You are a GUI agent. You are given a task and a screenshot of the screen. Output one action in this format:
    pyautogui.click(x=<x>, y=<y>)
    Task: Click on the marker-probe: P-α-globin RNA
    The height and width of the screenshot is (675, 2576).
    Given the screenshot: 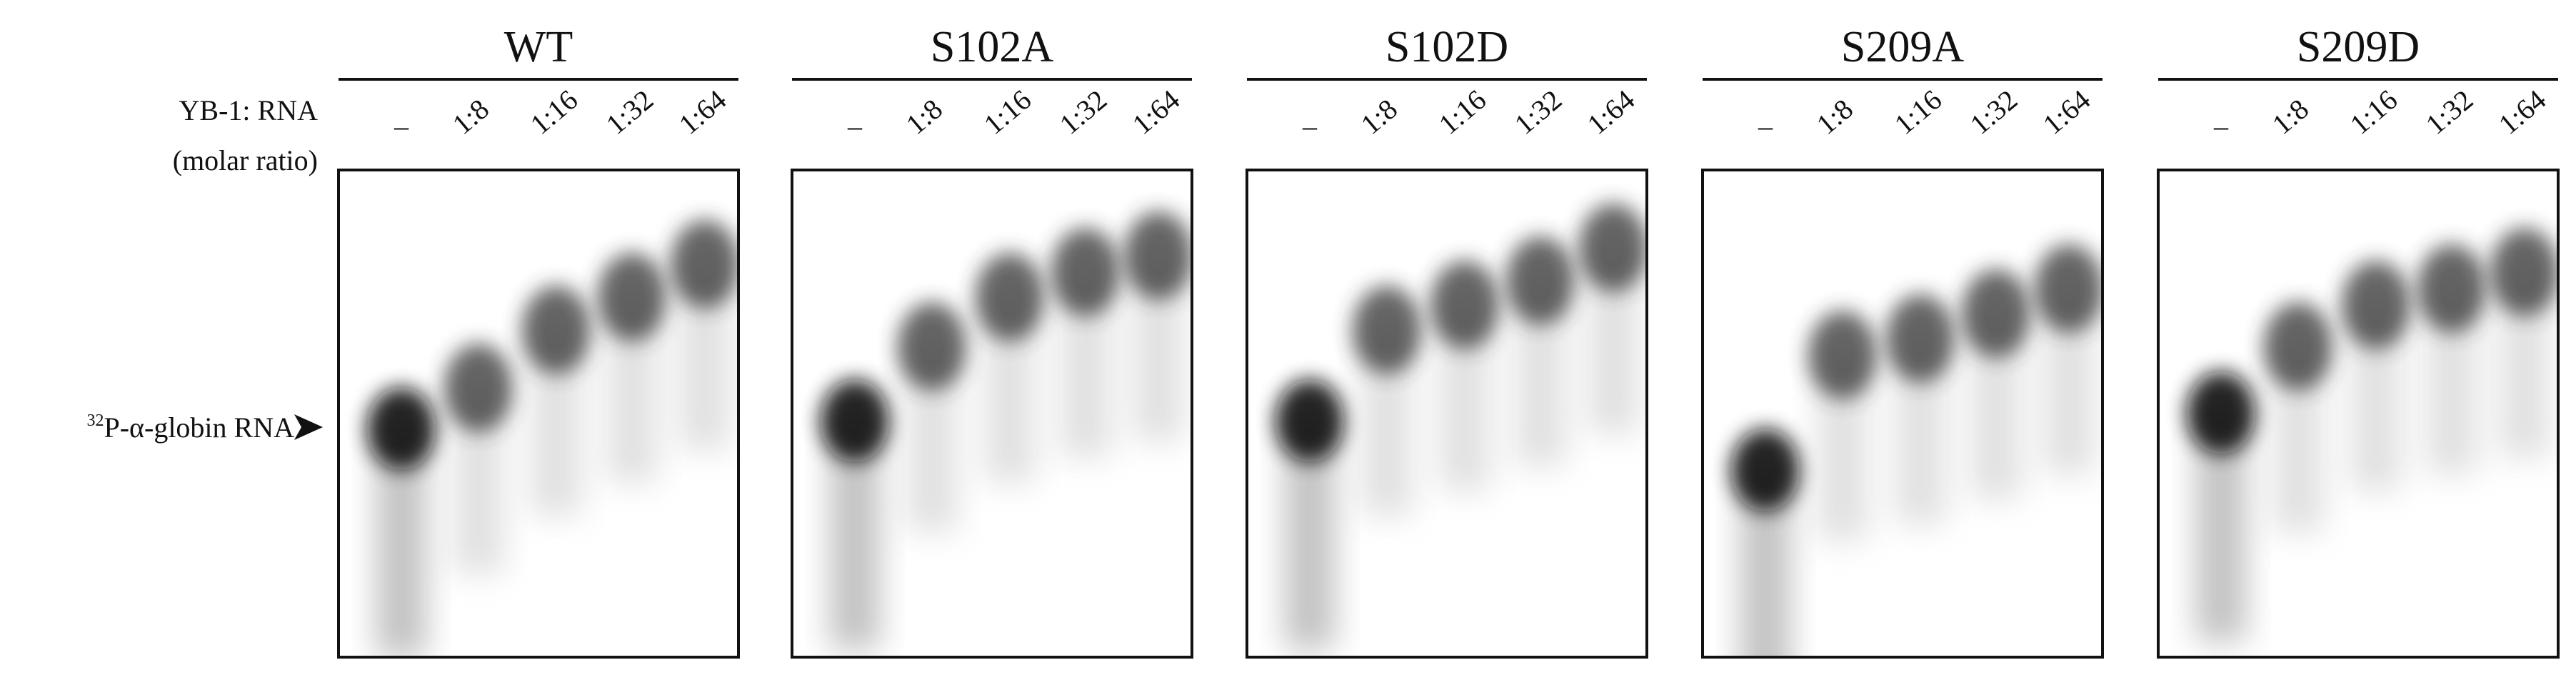 What is the action you would take?
    pyautogui.click(x=199, y=427)
    